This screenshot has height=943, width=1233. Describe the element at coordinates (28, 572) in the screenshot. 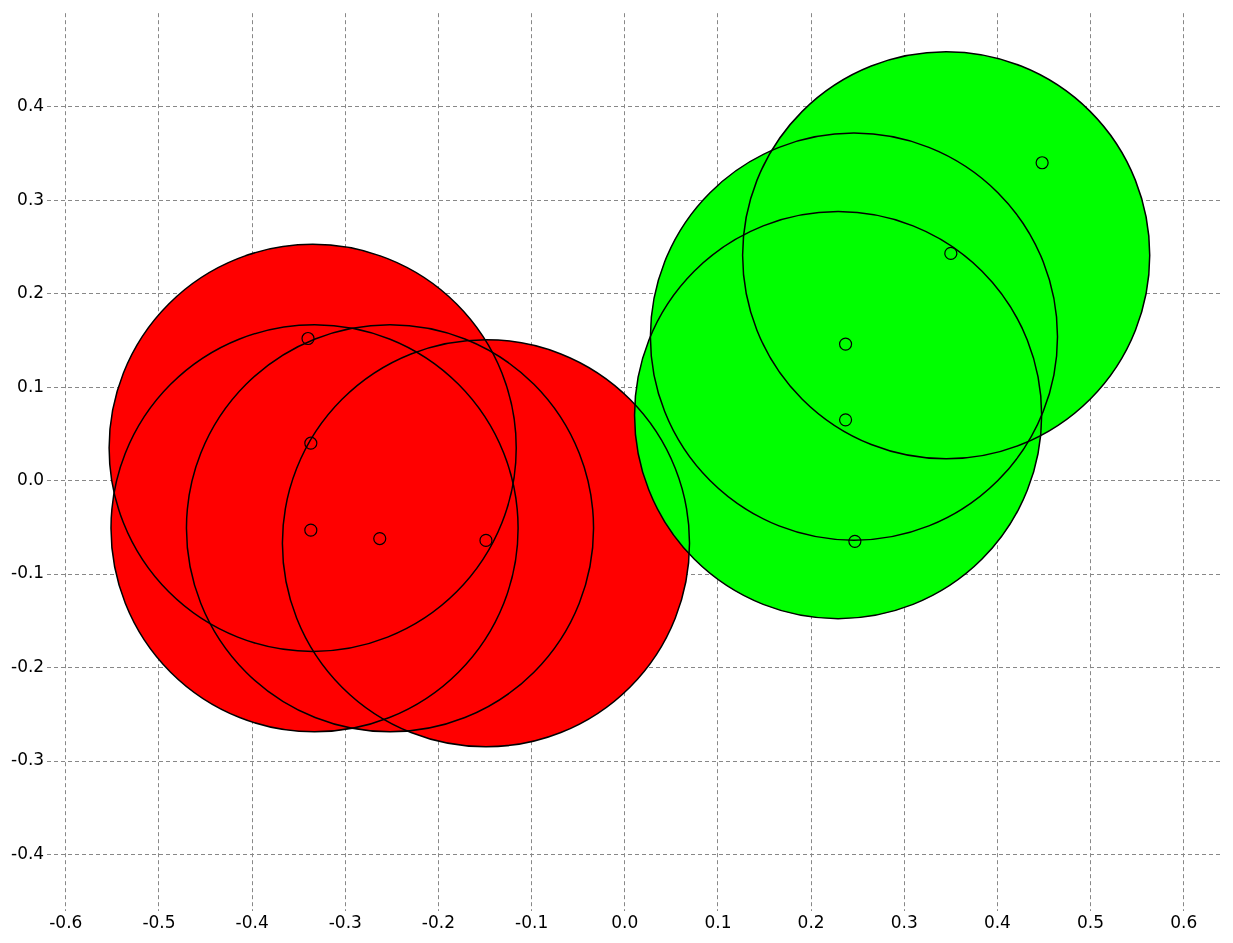

I see `y-tick-label: -0.1` at that location.